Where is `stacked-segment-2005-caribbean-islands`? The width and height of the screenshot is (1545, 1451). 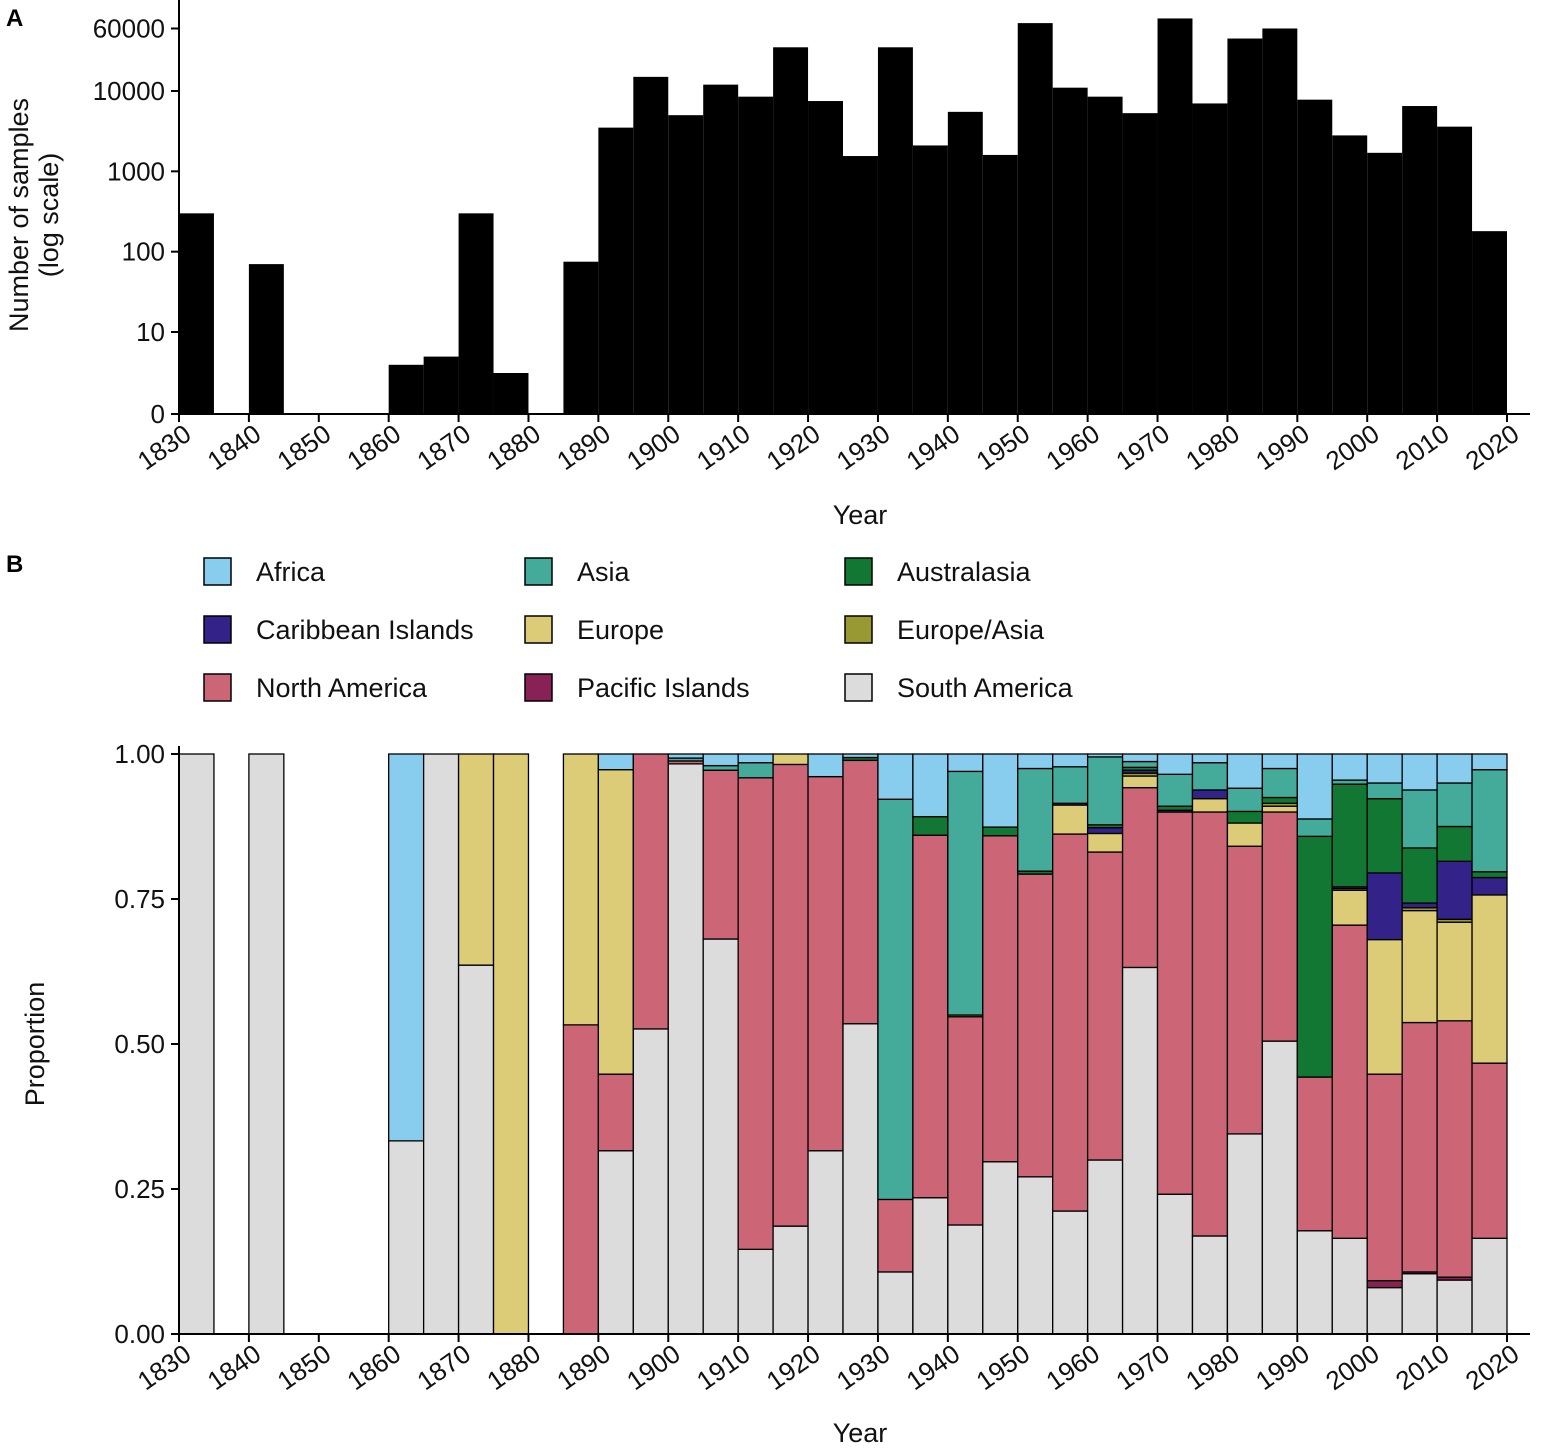 stacked-segment-2005-caribbean-islands is located at coordinates (1419, 905).